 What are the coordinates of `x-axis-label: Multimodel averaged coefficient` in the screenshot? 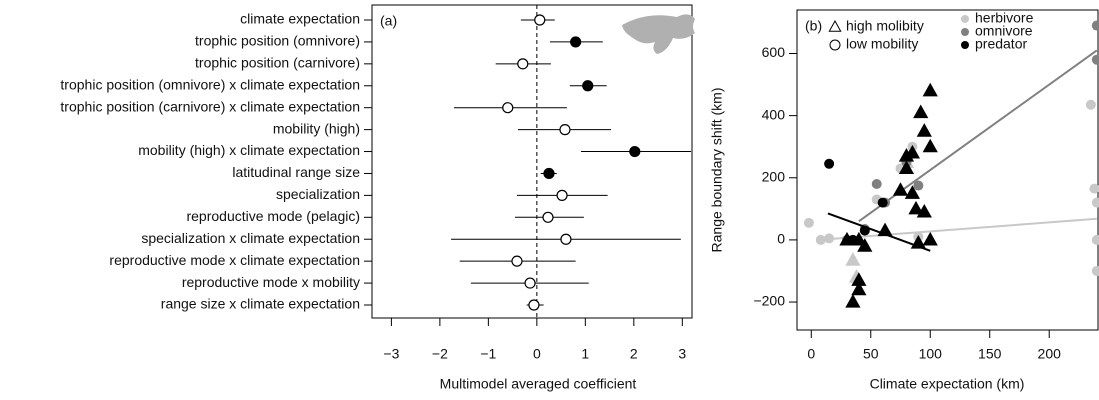 It's located at (538, 384).